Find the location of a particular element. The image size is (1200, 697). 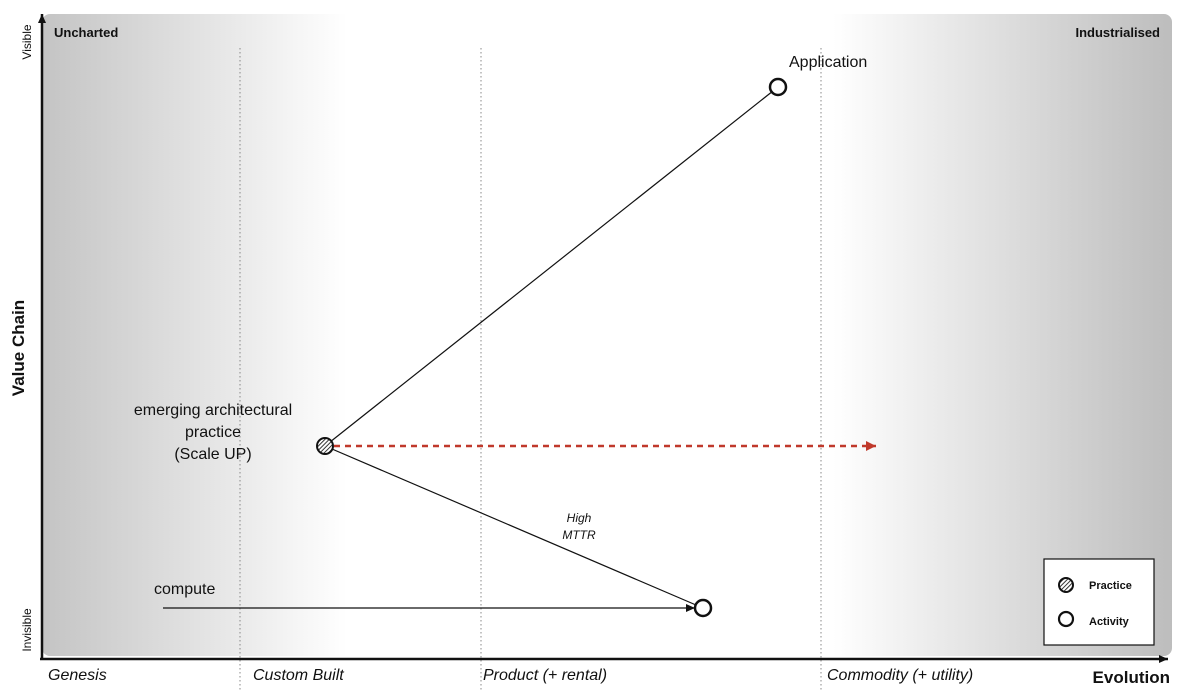

y-axis-bottom-label: Invisible is located at coordinates (27, 630).